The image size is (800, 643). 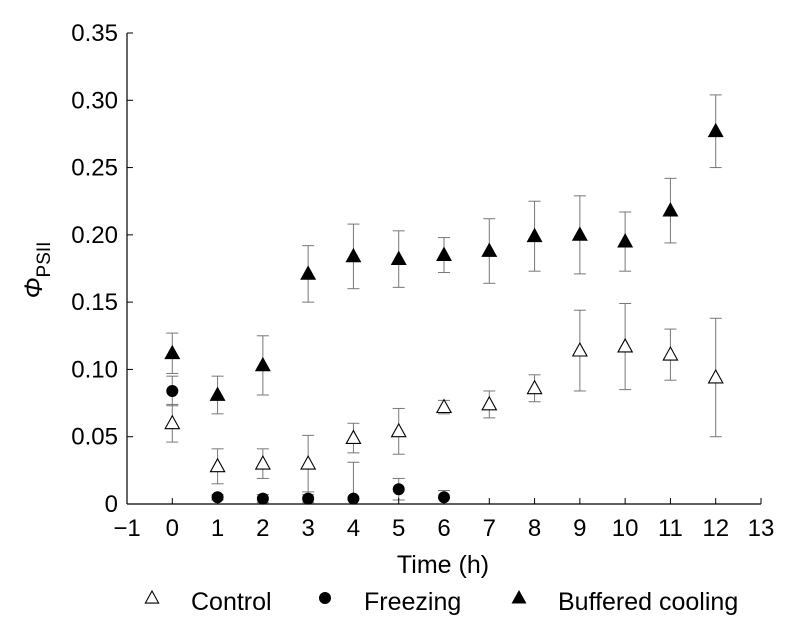 What do you see at coordinates (231, 602) in the screenshot?
I see `legend-label: Control` at bounding box center [231, 602].